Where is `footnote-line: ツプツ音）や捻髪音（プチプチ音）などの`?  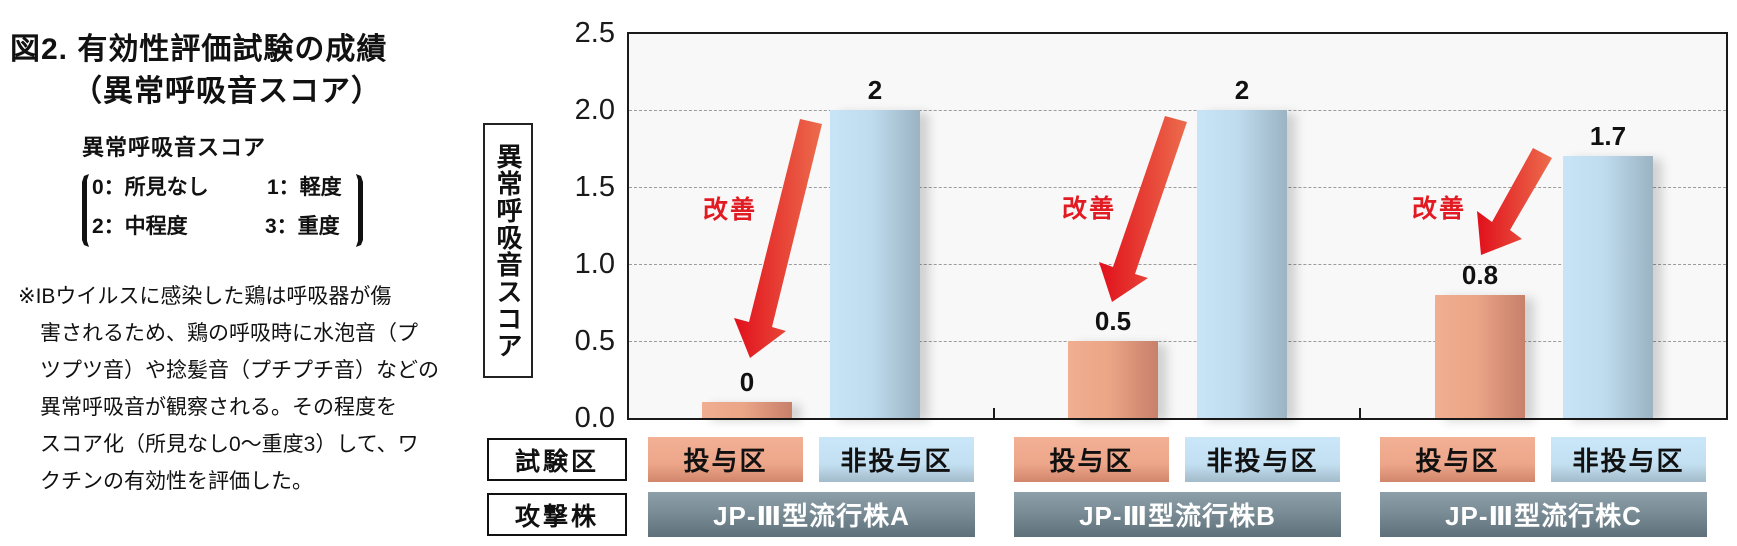 footnote-line: ツプツ音）や捻髪音（プチプチ音）などの is located at coordinates (239, 370).